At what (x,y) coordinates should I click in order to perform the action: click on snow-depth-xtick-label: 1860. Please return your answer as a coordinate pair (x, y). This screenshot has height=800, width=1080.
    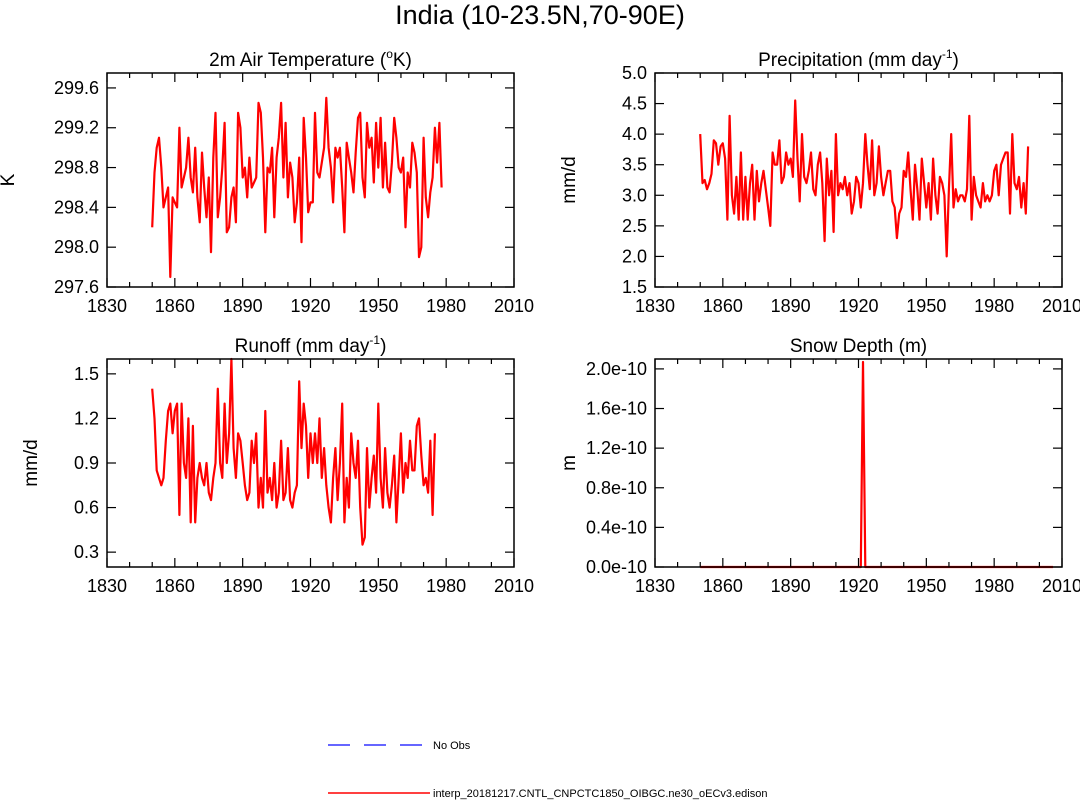
    Looking at the image, I should click on (723, 586).